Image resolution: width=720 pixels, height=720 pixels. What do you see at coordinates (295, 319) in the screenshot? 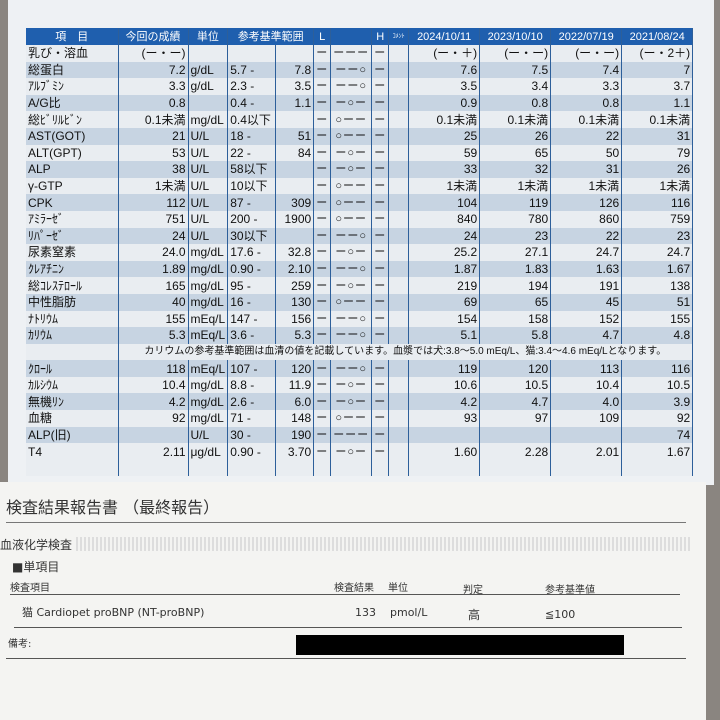
I see `range-high: 156` at bounding box center [295, 319].